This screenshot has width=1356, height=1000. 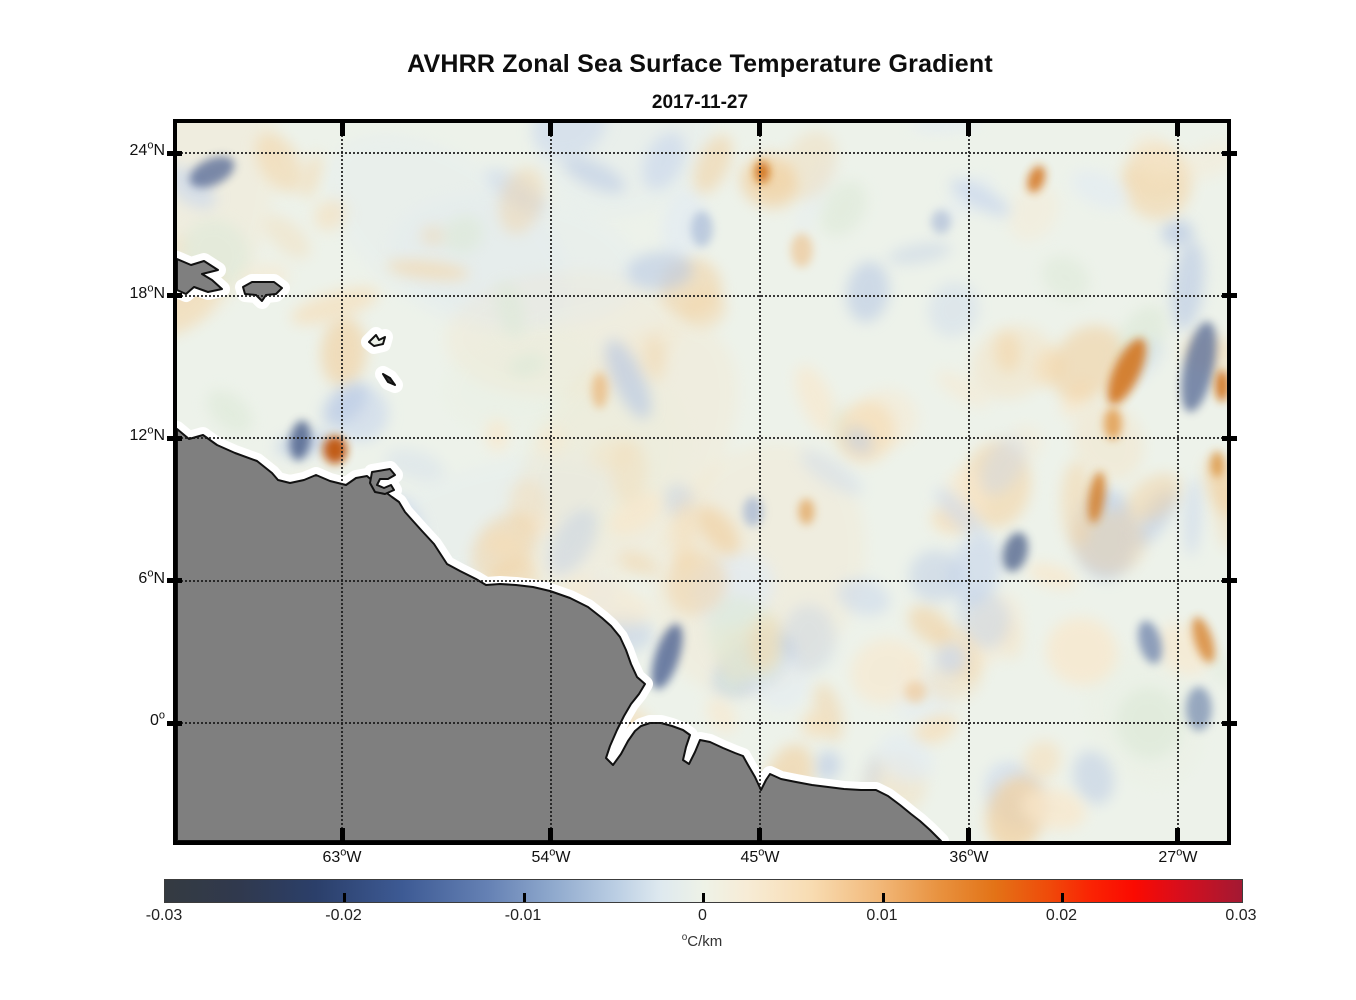 I want to click on gridline-horizontal, so click(x=702, y=295).